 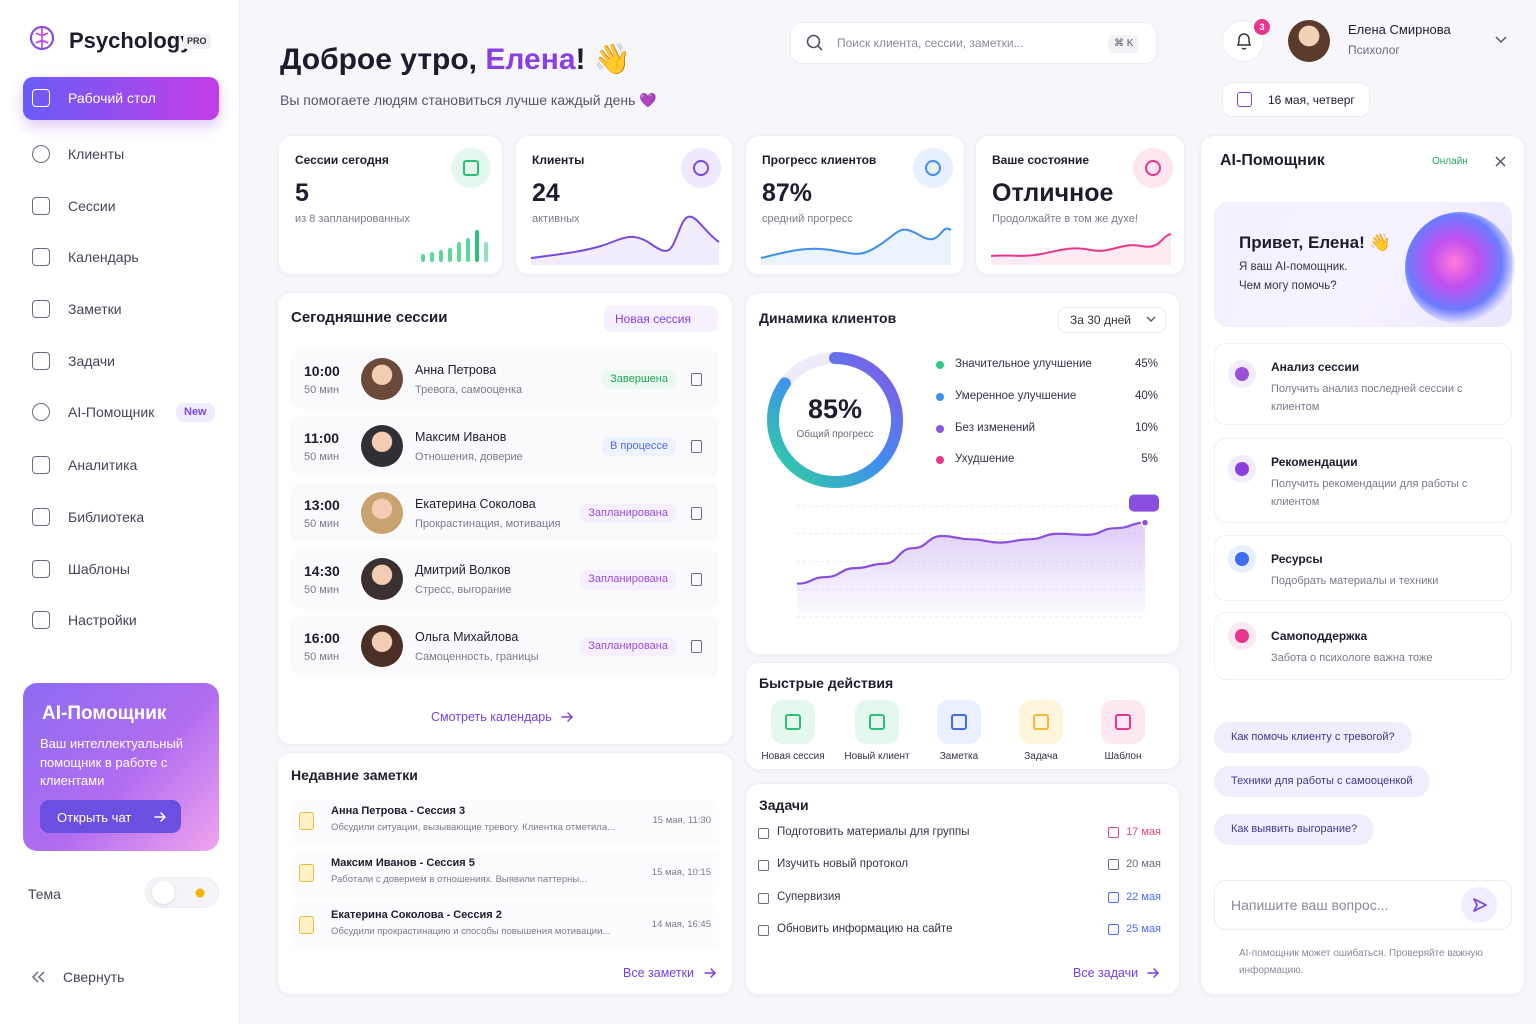 What do you see at coordinates (877, 756) in the screenshot?
I see `quick-action-label: Новый клиент` at bounding box center [877, 756].